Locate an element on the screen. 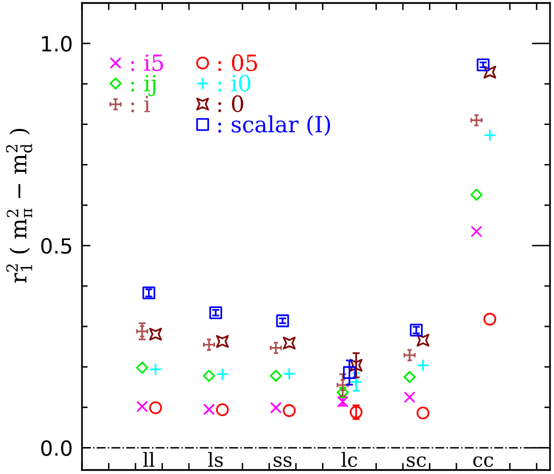  x-tick-label: ll is located at coordinates (148, 459).